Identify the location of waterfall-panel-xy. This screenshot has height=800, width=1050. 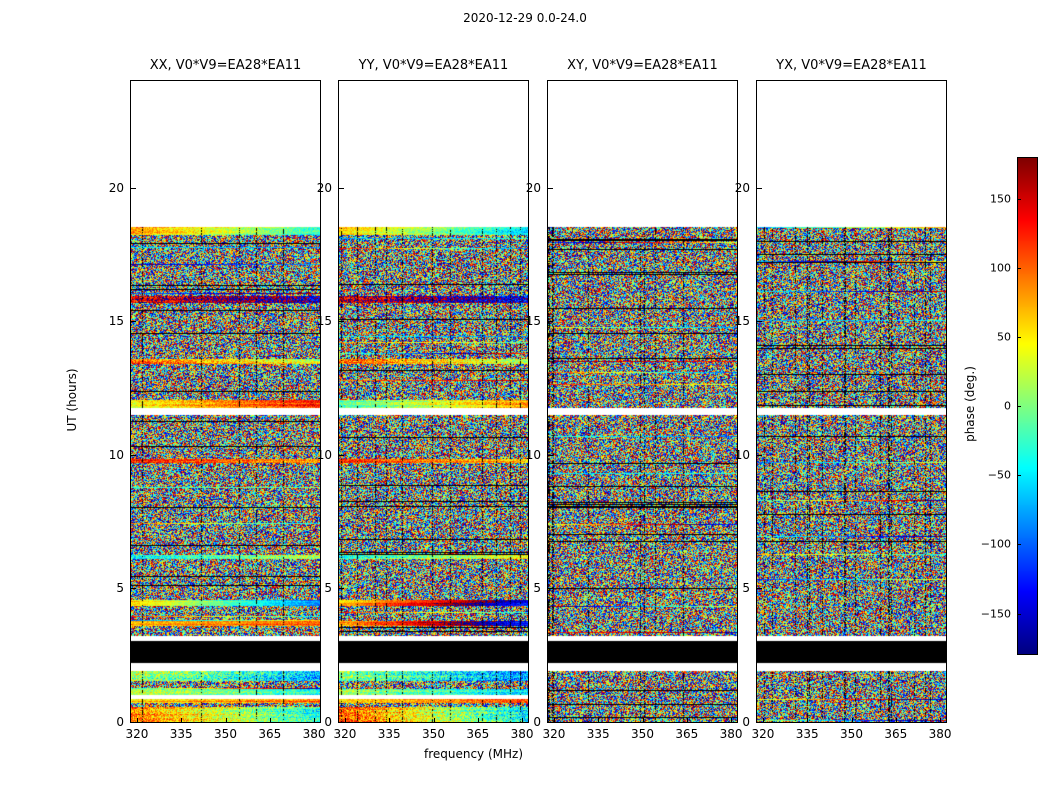
(642, 401).